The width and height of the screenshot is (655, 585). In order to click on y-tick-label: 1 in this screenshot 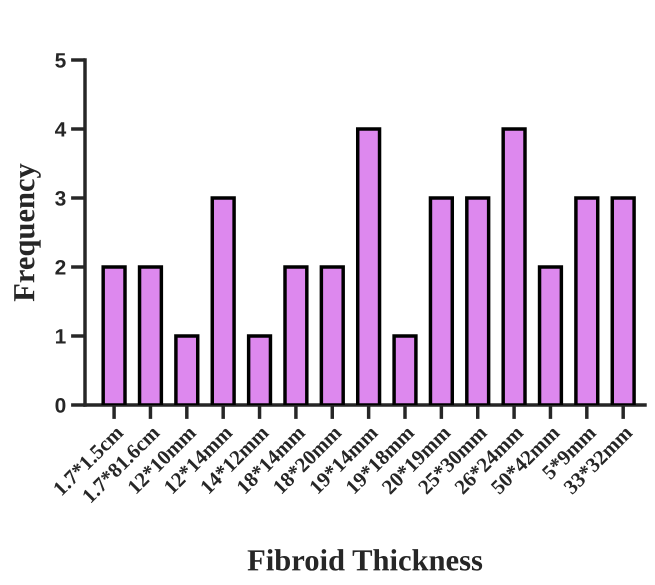, I will do `click(61, 336)`.